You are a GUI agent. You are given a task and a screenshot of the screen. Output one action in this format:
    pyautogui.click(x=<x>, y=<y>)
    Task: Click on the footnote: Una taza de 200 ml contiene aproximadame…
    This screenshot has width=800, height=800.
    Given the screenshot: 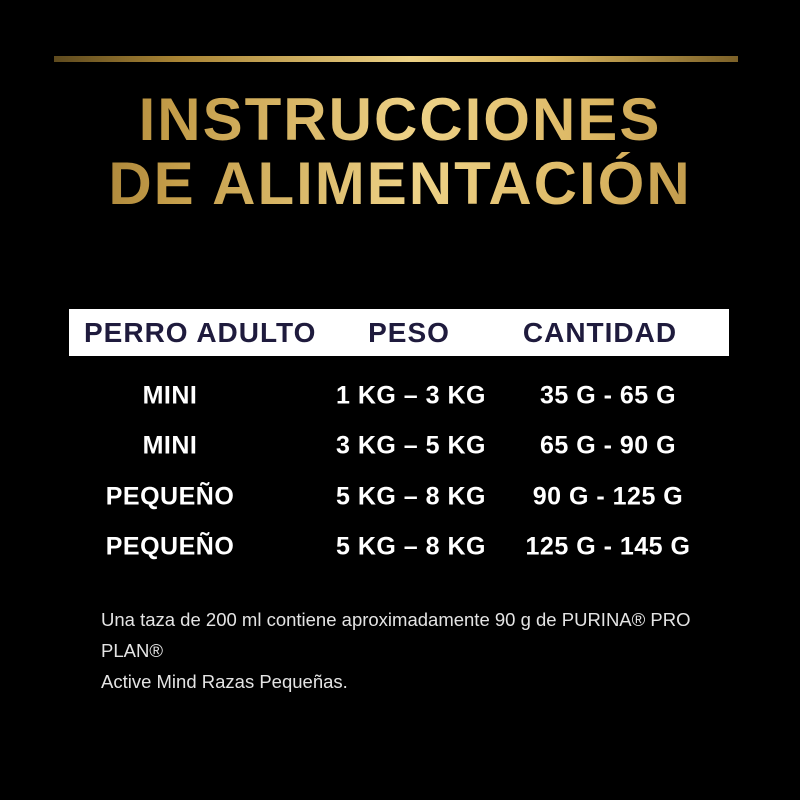 What is the action you would take?
    pyautogui.click(x=411, y=650)
    